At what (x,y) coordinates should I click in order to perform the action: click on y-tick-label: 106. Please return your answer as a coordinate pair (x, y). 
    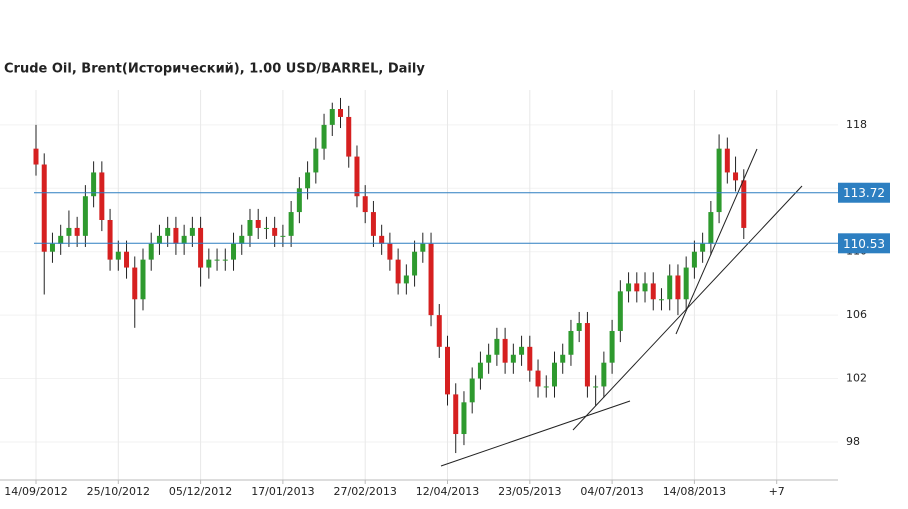
    Looking at the image, I should click on (856, 314).